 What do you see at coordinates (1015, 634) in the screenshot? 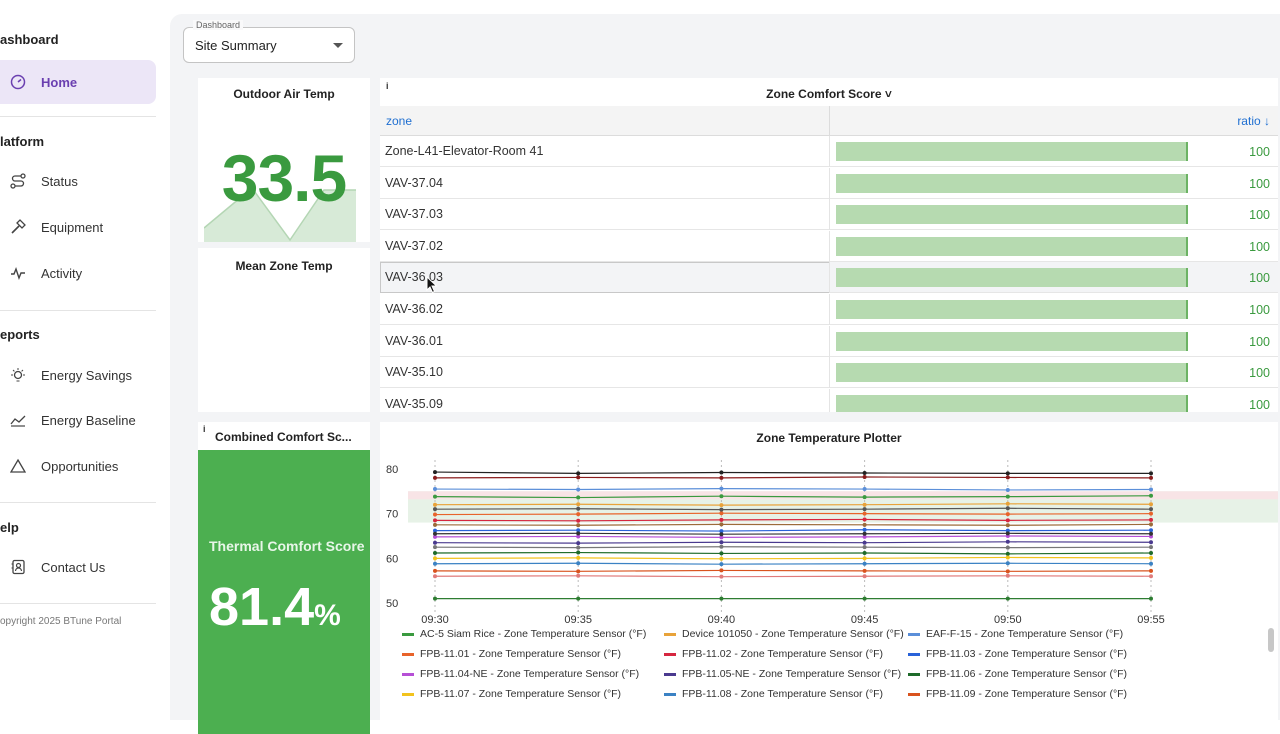
I see `legend-item: EAF-F-15 - Zone Temperature Sensor (°F)` at bounding box center [1015, 634].